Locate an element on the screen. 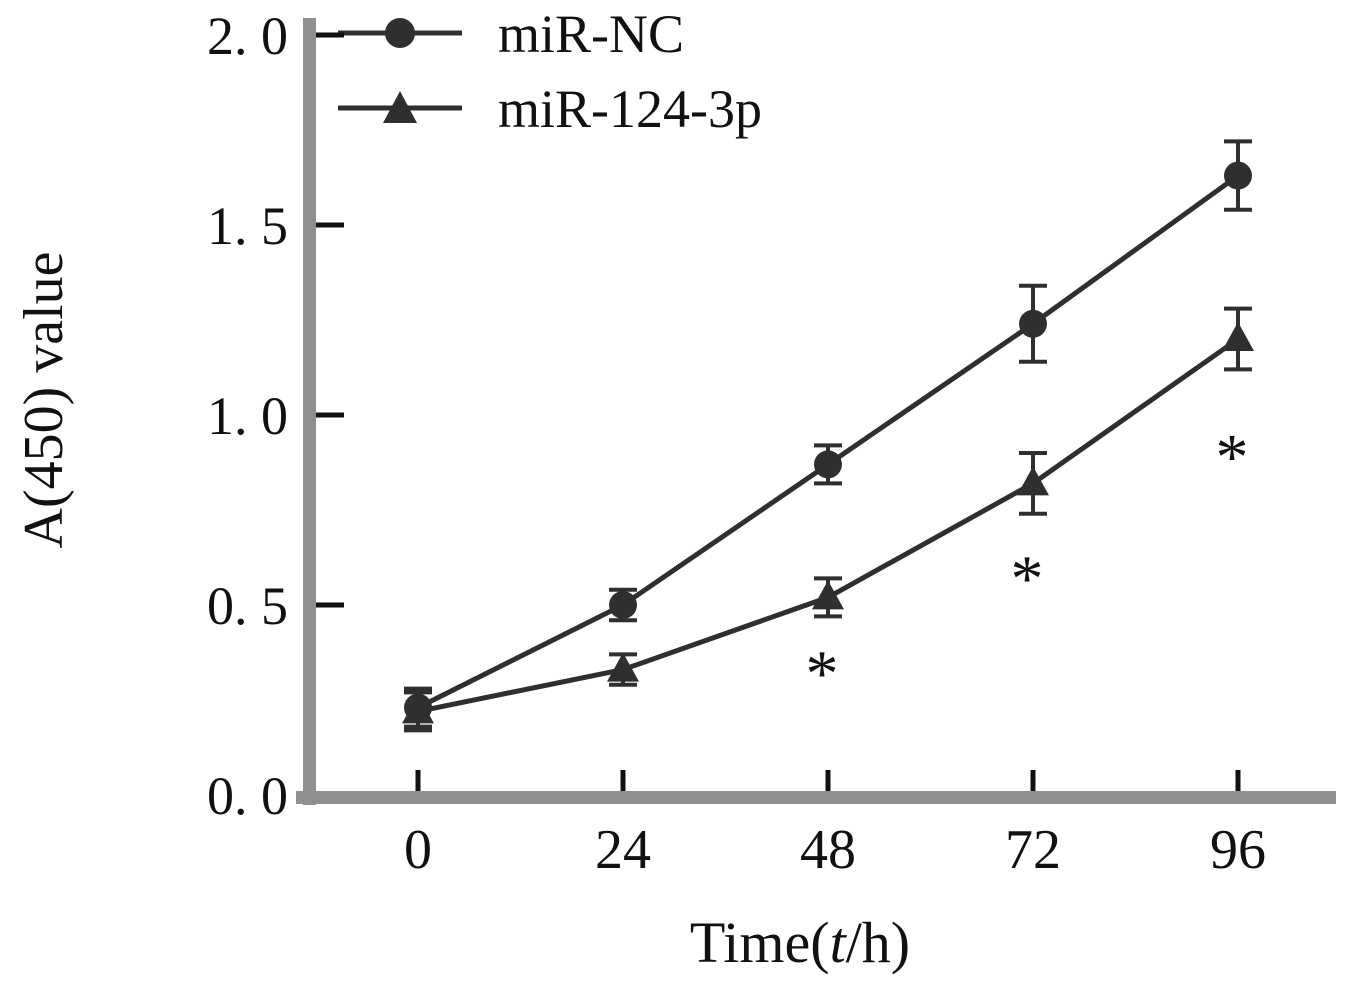  x-axis-title: Time(t/h) is located at coordinates (800, 942).